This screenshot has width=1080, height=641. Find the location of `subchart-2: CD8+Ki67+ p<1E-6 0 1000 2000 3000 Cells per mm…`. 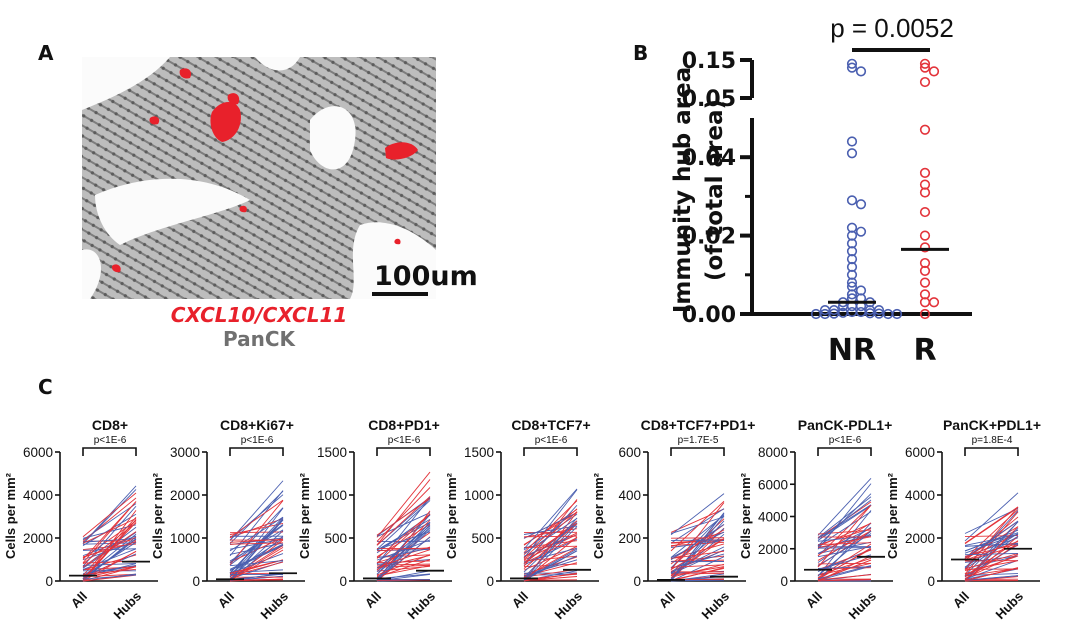

subchart-2: CD8+Ki67+ p<1E-6 0 1000 2000 3000 Cells per mm… is located at coordinates (227, 519).